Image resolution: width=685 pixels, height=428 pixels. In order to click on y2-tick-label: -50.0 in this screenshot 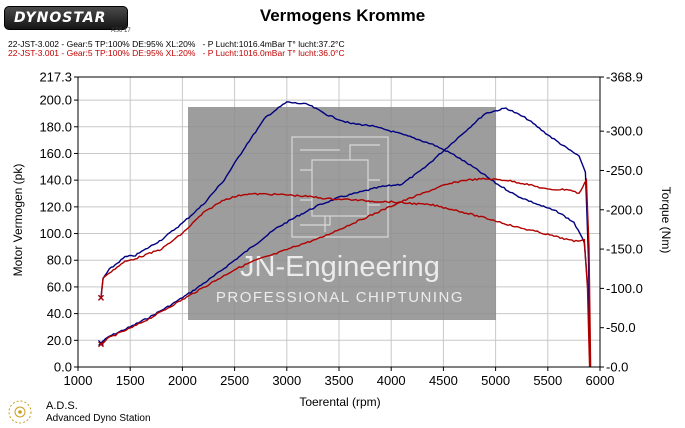, I will do `click(621, 327)`.